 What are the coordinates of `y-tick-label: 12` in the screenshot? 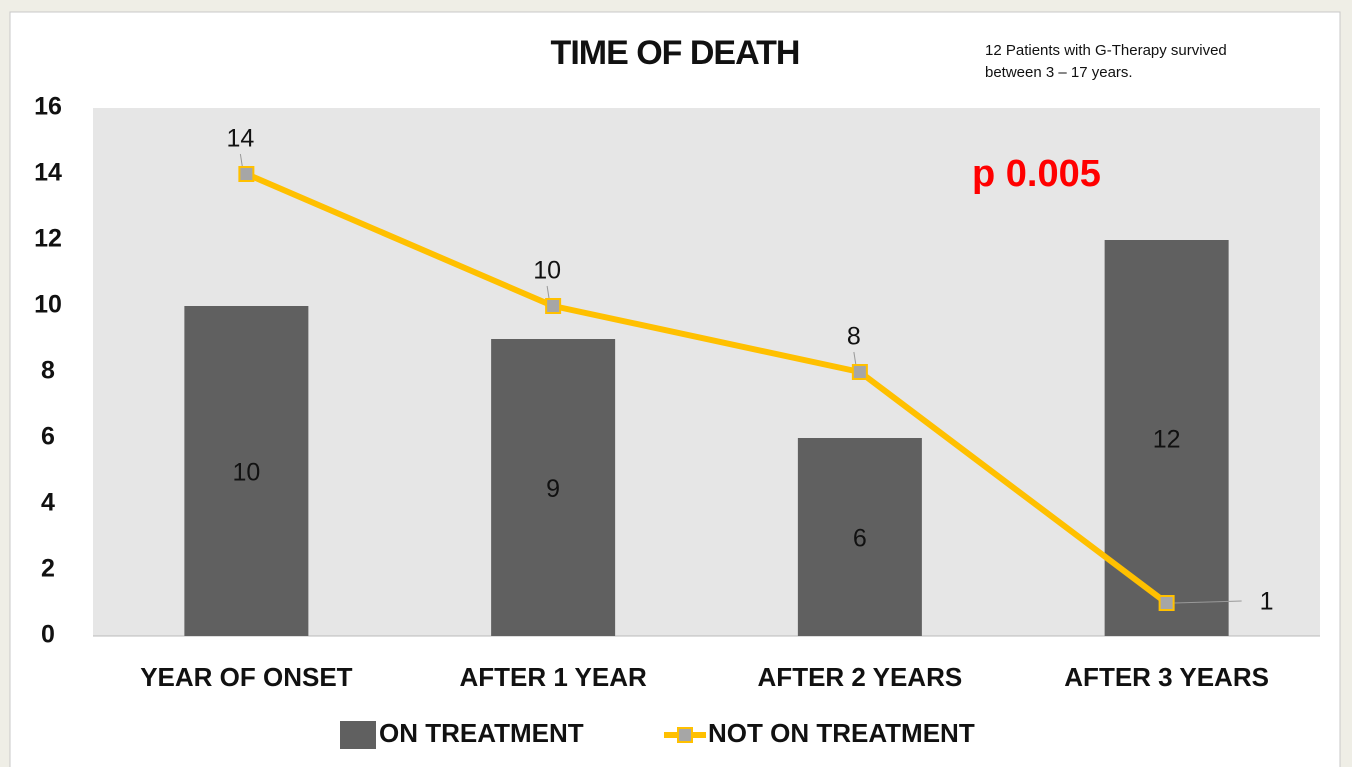 It's located at (48, 239).